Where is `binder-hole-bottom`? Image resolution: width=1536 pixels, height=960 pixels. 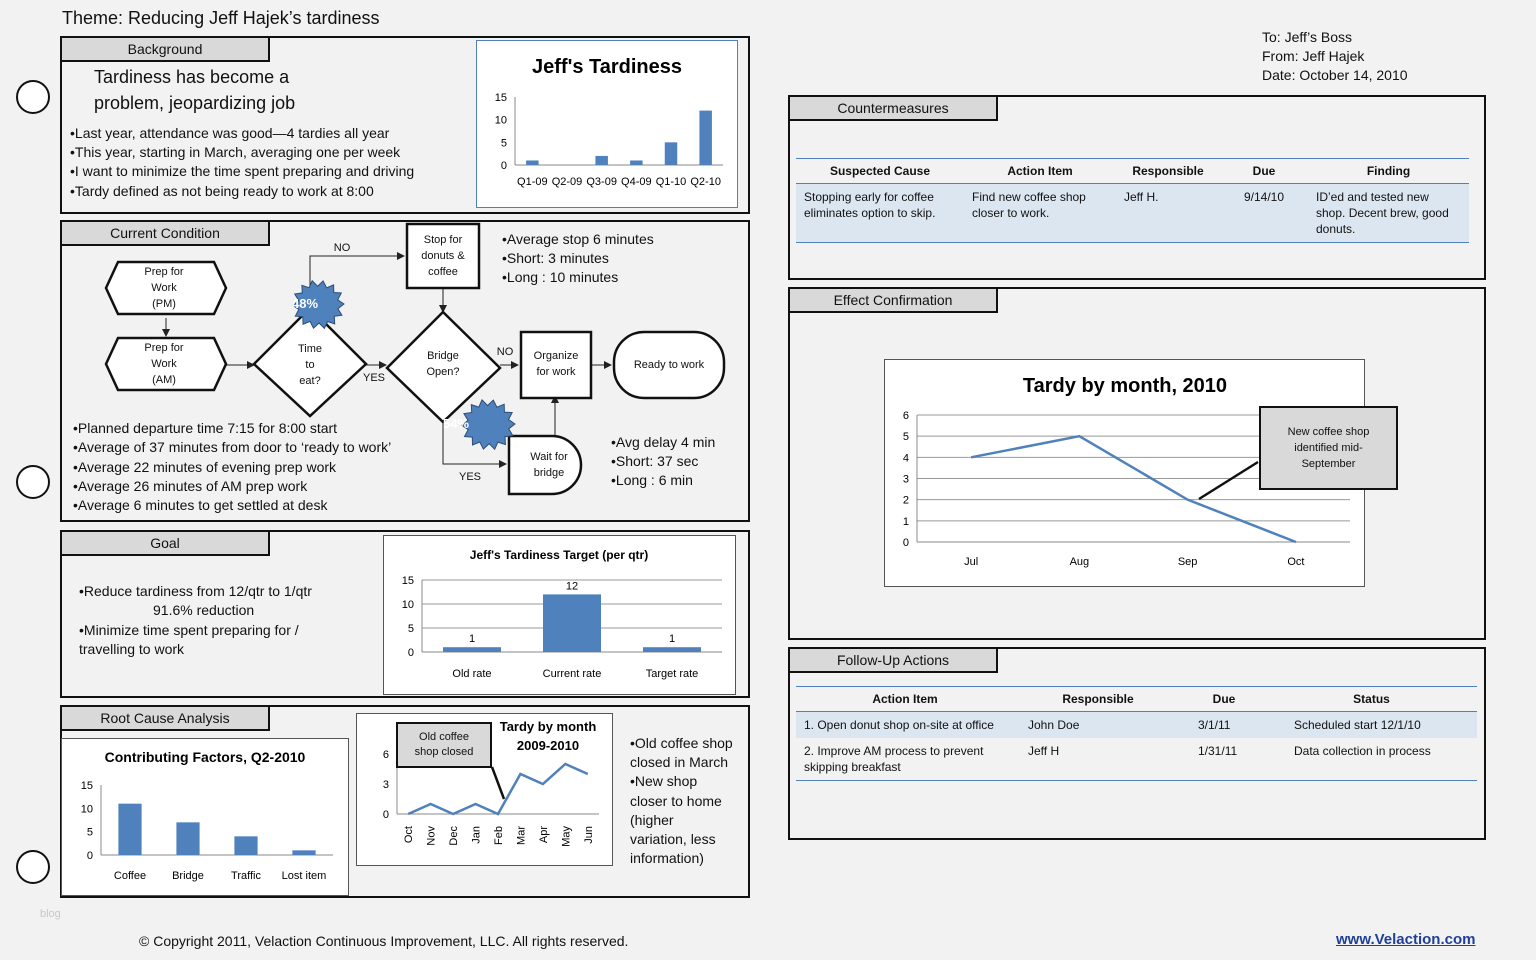 binder-hole-bottom is located at coordinates (33, 867).